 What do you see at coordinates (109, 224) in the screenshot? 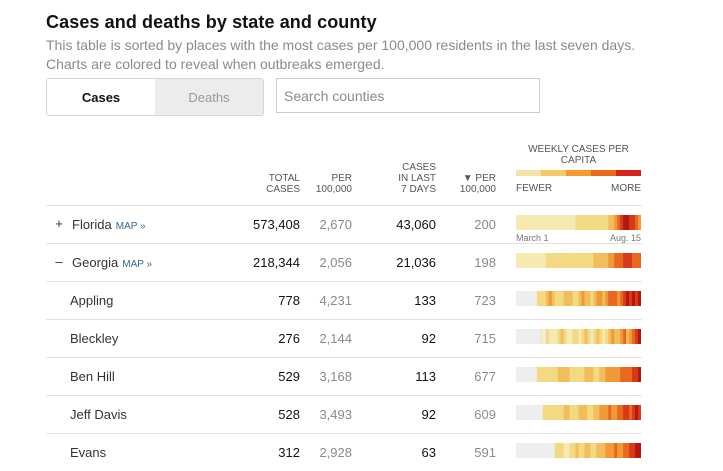
I see `state-name: Florida MAP »` at bounding box center [109, 224].